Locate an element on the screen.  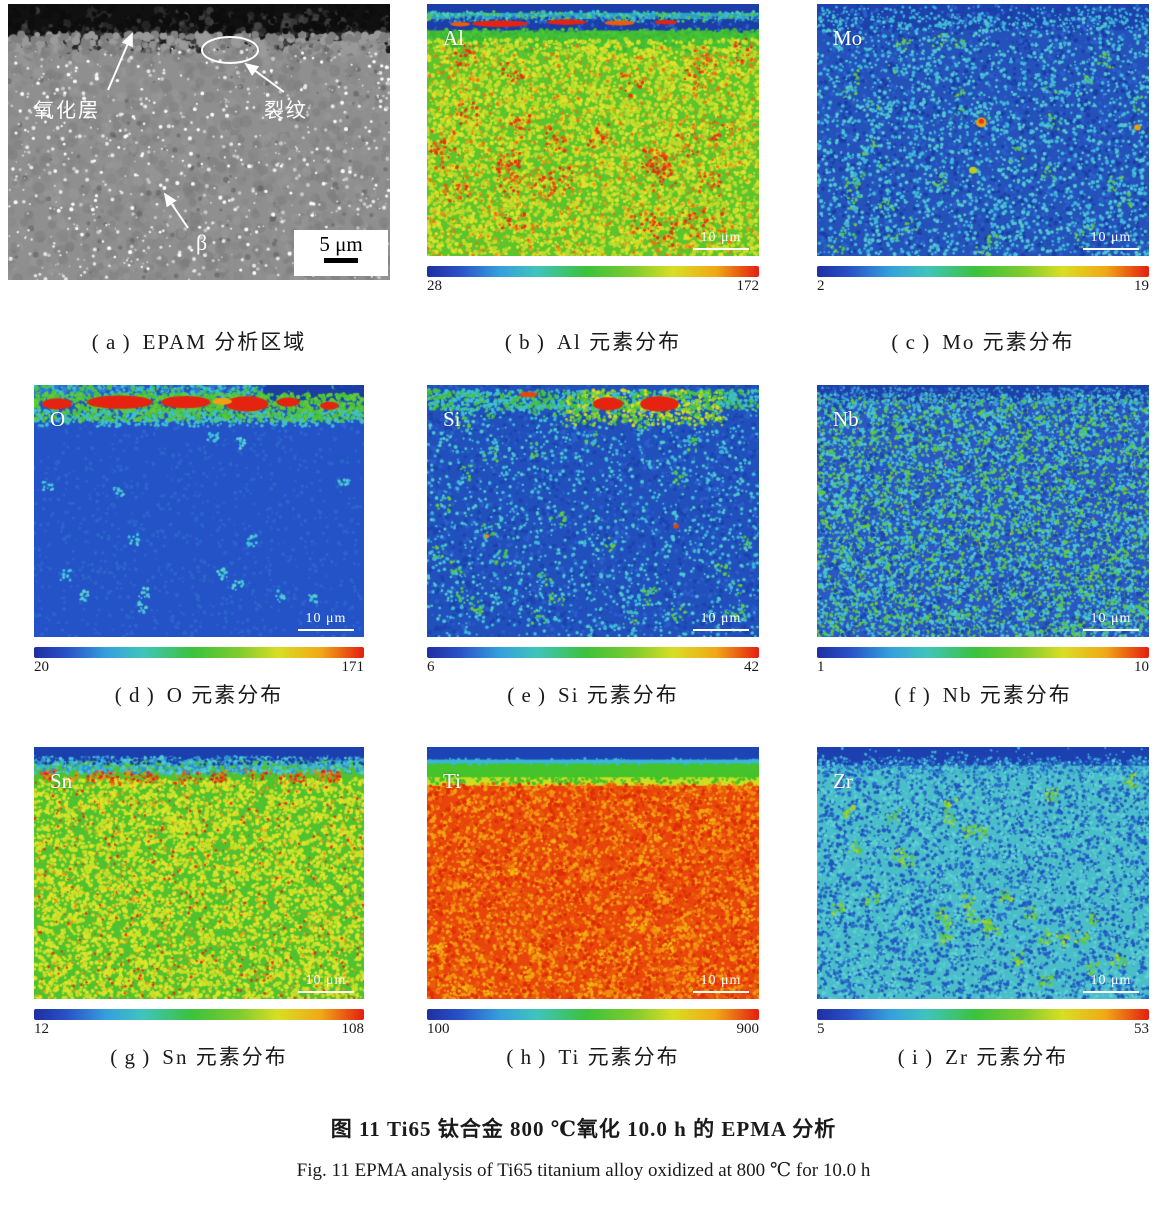
ti-colorbar-max: 900 is located at coordinates (748, 1029).